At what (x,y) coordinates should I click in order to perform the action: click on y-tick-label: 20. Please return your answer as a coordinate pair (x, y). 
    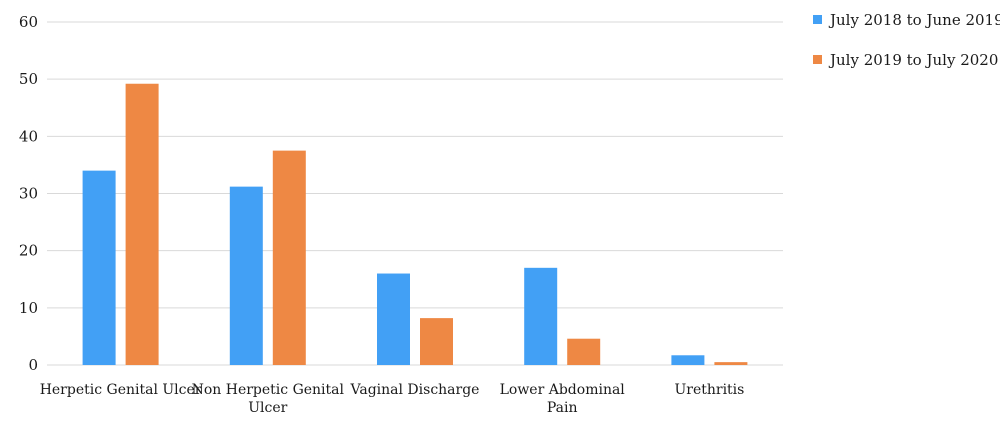
    Looking at the image, I should click on (28, 251).